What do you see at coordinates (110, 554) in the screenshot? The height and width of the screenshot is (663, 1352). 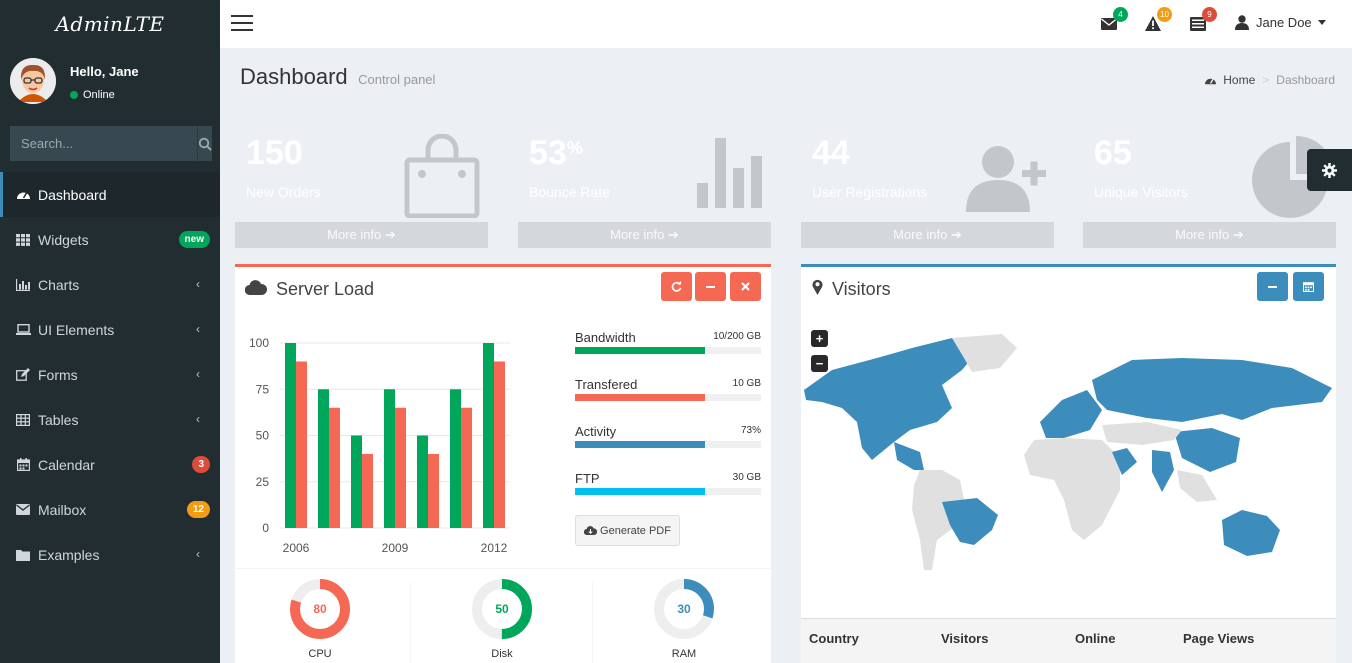 I see `sidebar-item-examples: Examples ‹` at bounding box center [110, 554].